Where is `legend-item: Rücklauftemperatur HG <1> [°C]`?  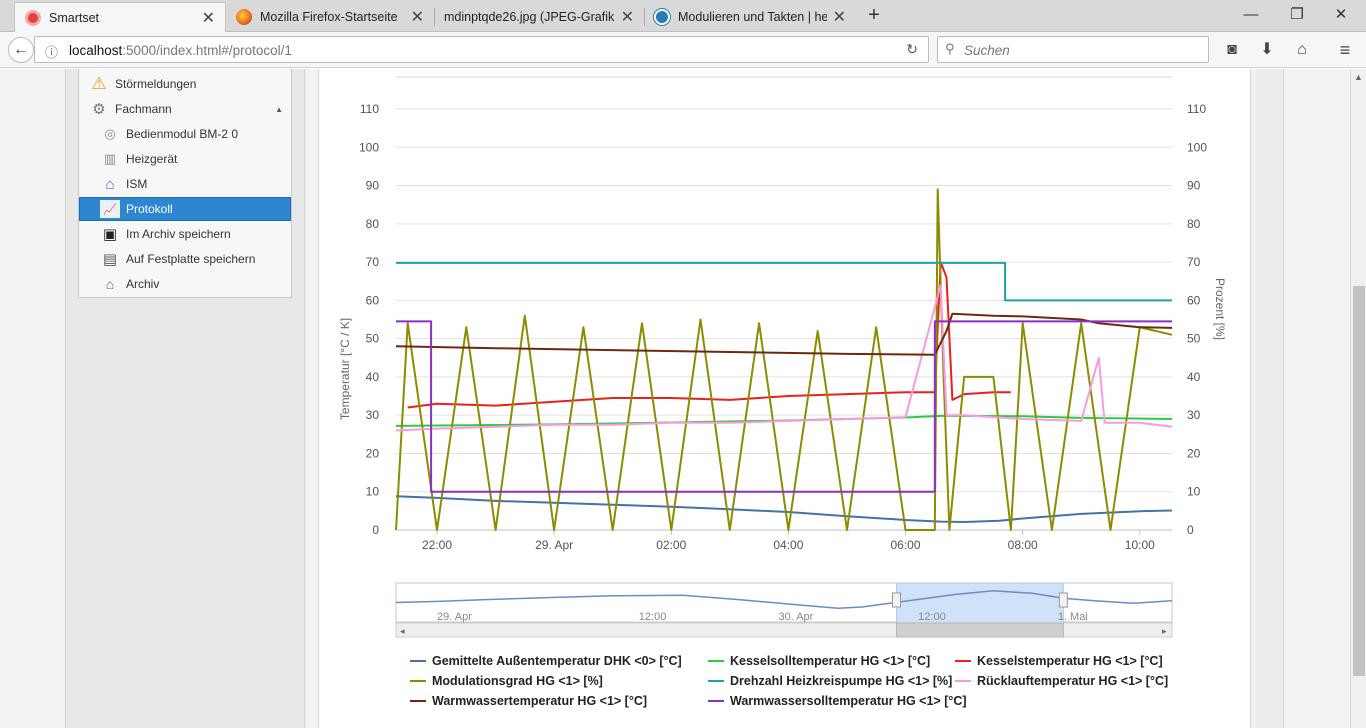
legend-item: Rücklauftemperatur HG <1> [°C] is located at coordinates (1061, 681).